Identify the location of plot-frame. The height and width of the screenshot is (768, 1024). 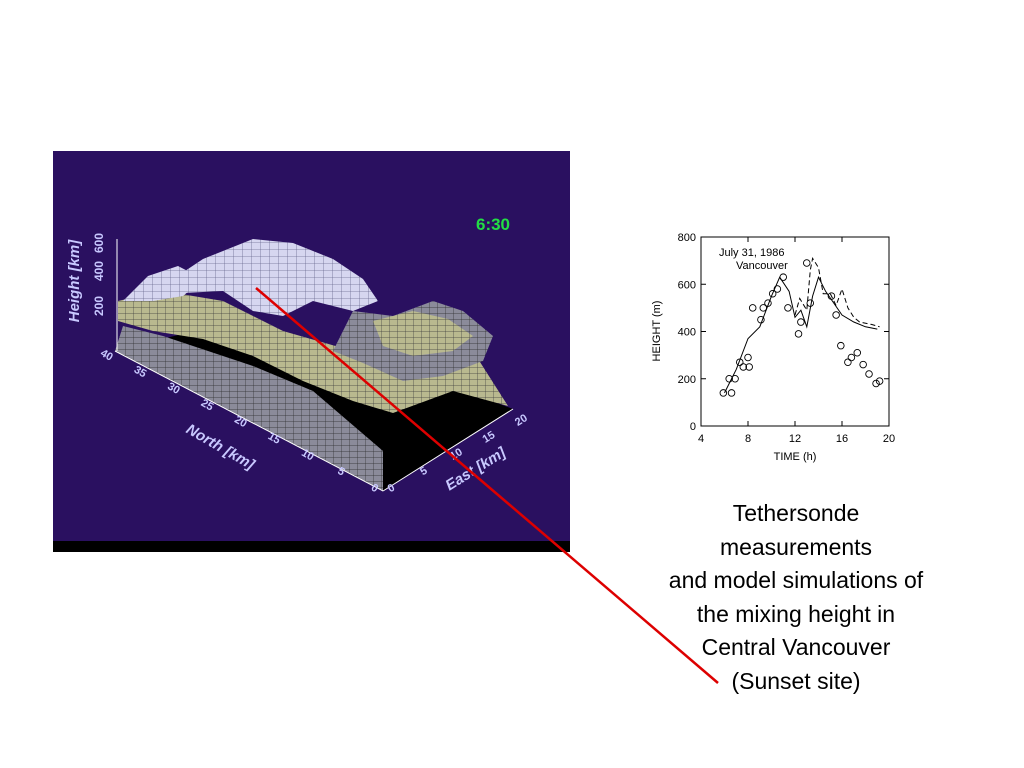
(795, 331).